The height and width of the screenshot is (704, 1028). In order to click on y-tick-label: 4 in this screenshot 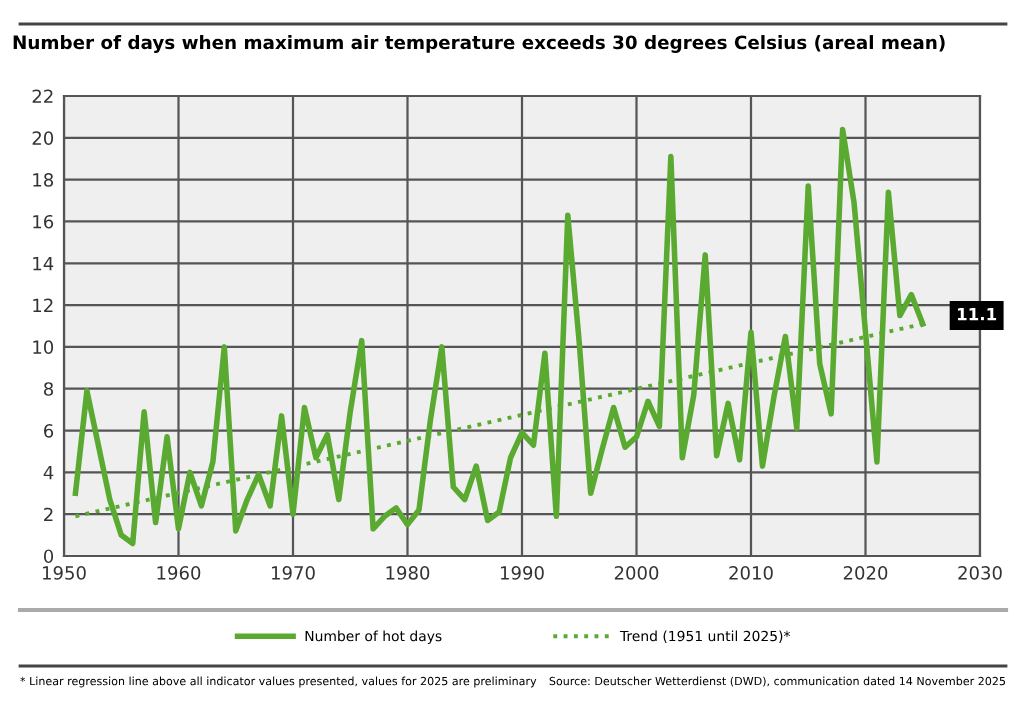, I will do `click(48, 473)`.